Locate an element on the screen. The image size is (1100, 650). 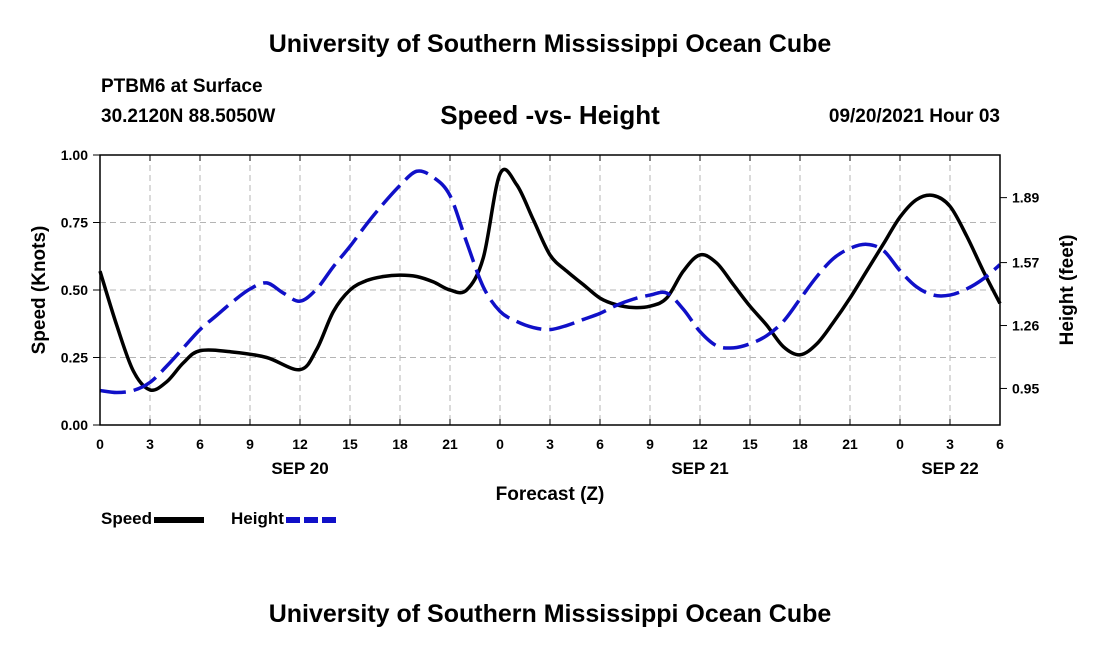
y2-tick-label: 0.95 is located at coordinates (1025, 388).